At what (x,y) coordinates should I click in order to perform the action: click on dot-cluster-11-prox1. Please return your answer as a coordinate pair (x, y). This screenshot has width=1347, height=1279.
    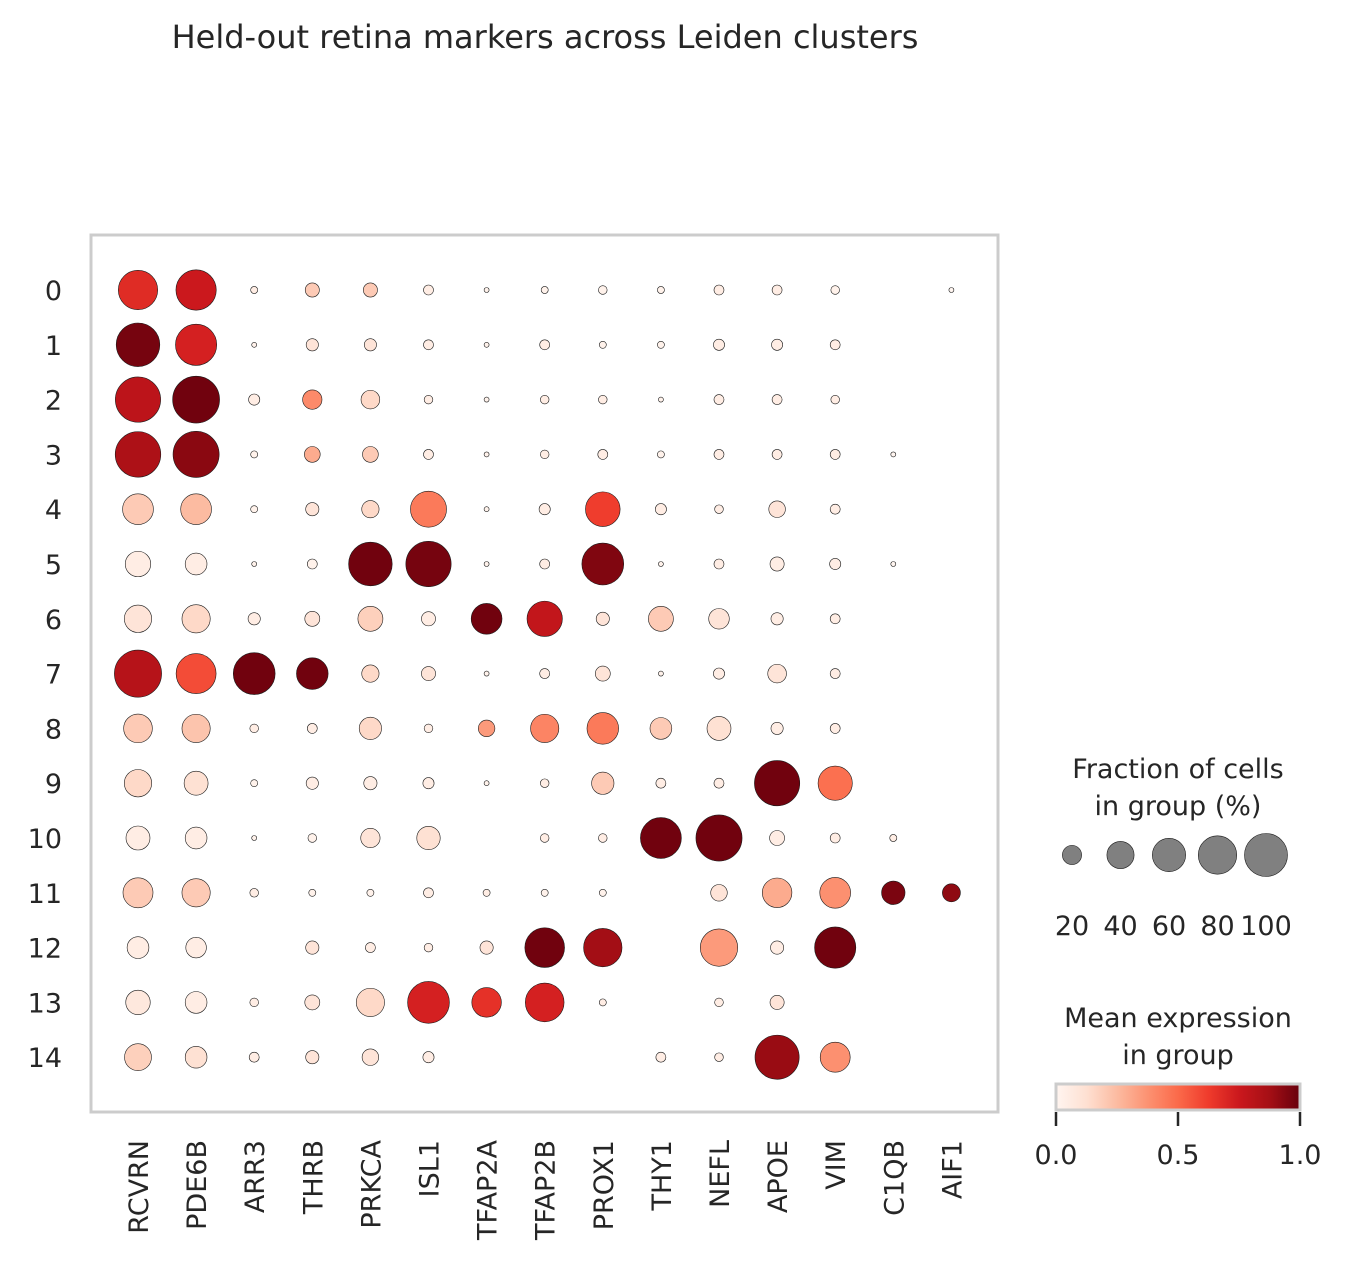
    Looking at the image, I should click on (602, 892).